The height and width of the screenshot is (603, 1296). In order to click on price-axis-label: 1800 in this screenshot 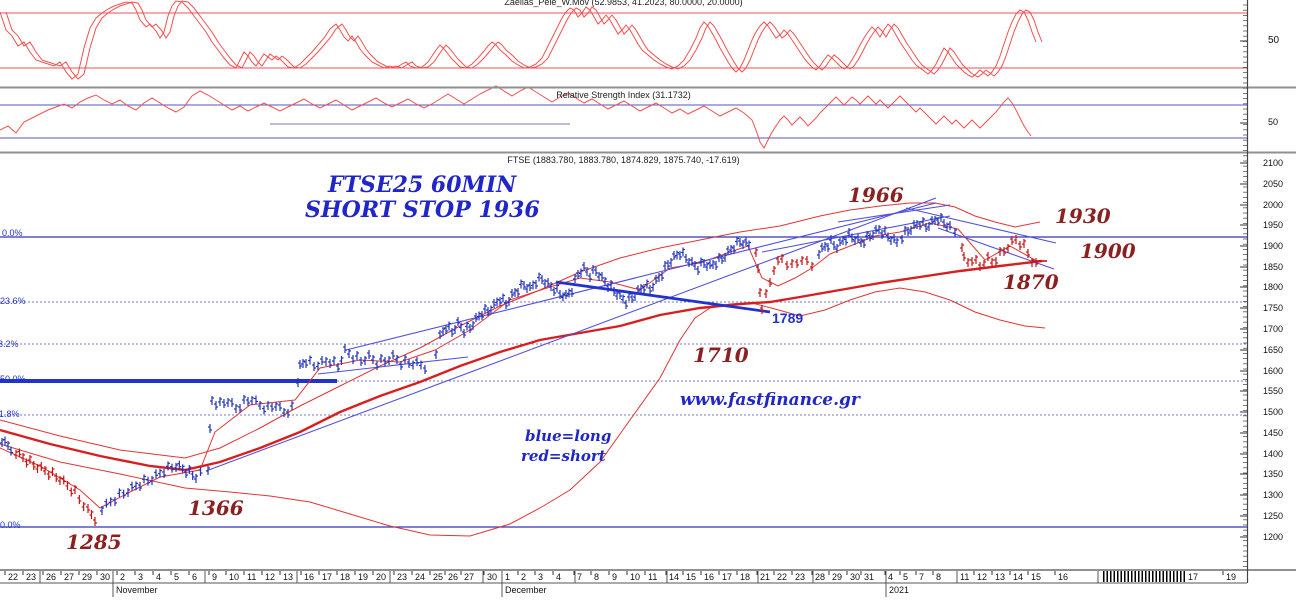, I will do `click(1273, 287)`.